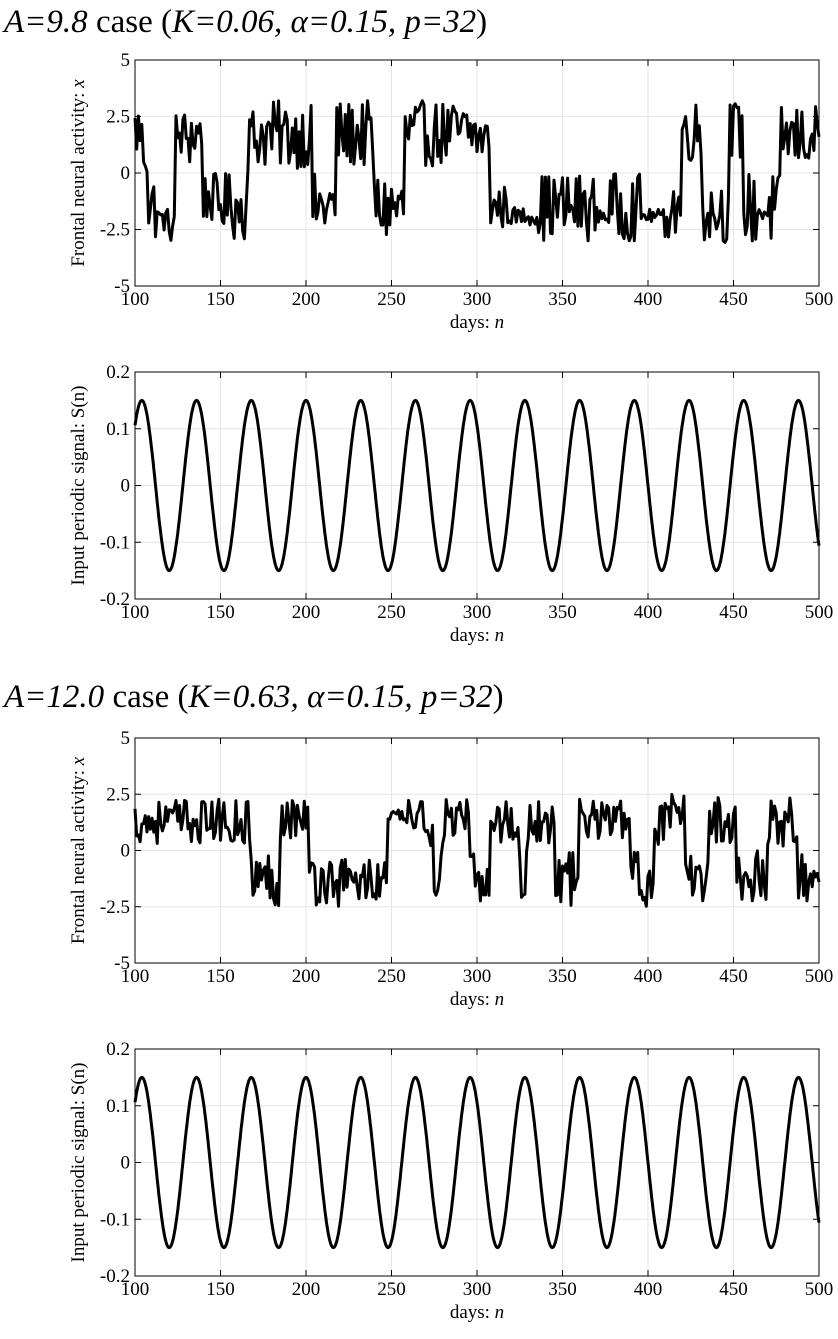  I want to click on case-title-2-b: case (, so click(146, 697).